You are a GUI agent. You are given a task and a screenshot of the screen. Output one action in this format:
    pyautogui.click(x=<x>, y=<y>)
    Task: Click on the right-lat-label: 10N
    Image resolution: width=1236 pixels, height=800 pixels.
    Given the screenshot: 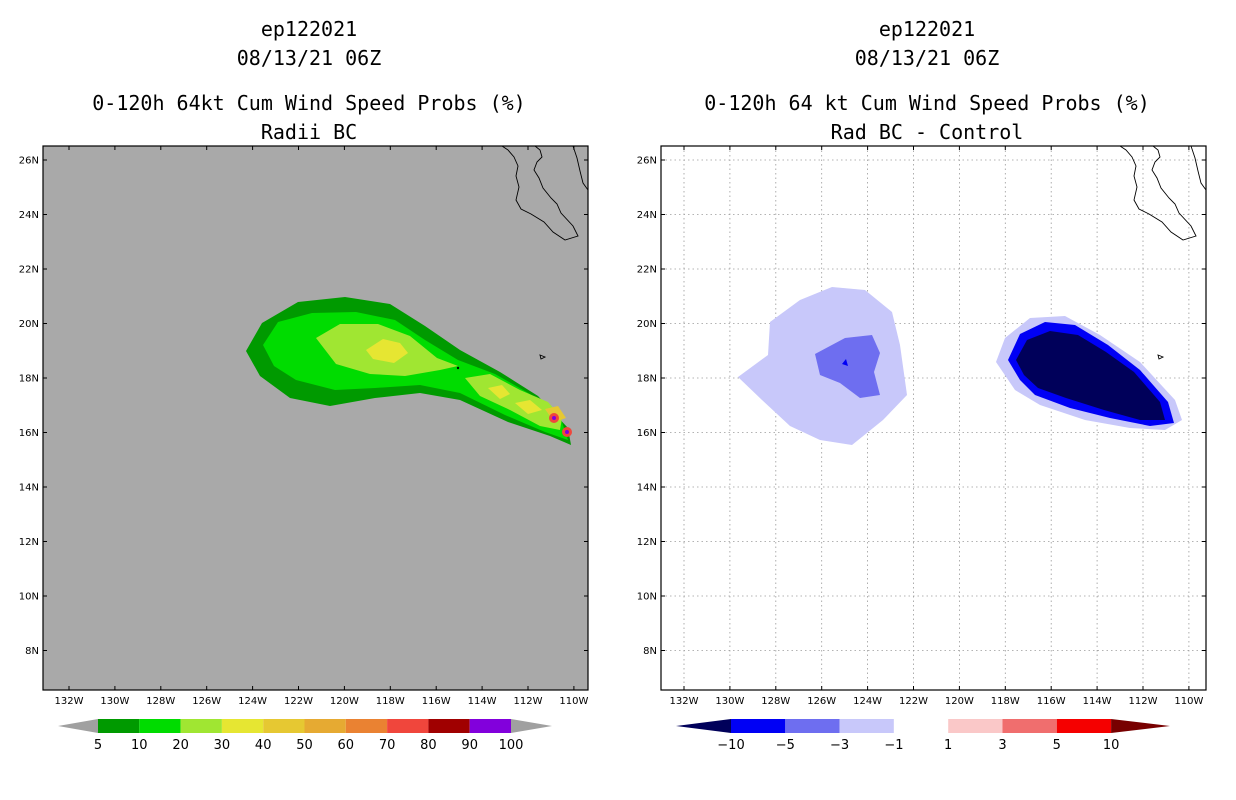 What is the action you would take?
    pyautogui.click(x=647, y=597)
    